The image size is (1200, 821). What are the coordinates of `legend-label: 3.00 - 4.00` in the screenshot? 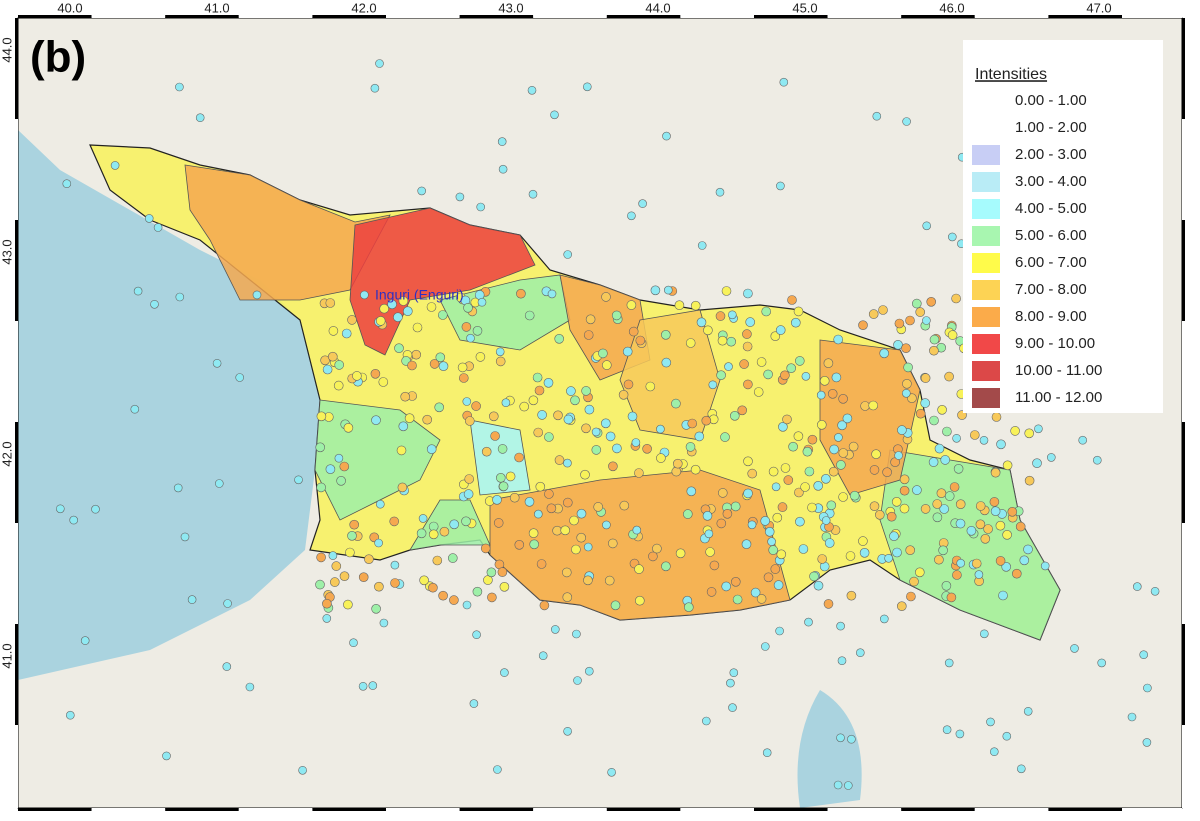 It's located at (1051, 181).